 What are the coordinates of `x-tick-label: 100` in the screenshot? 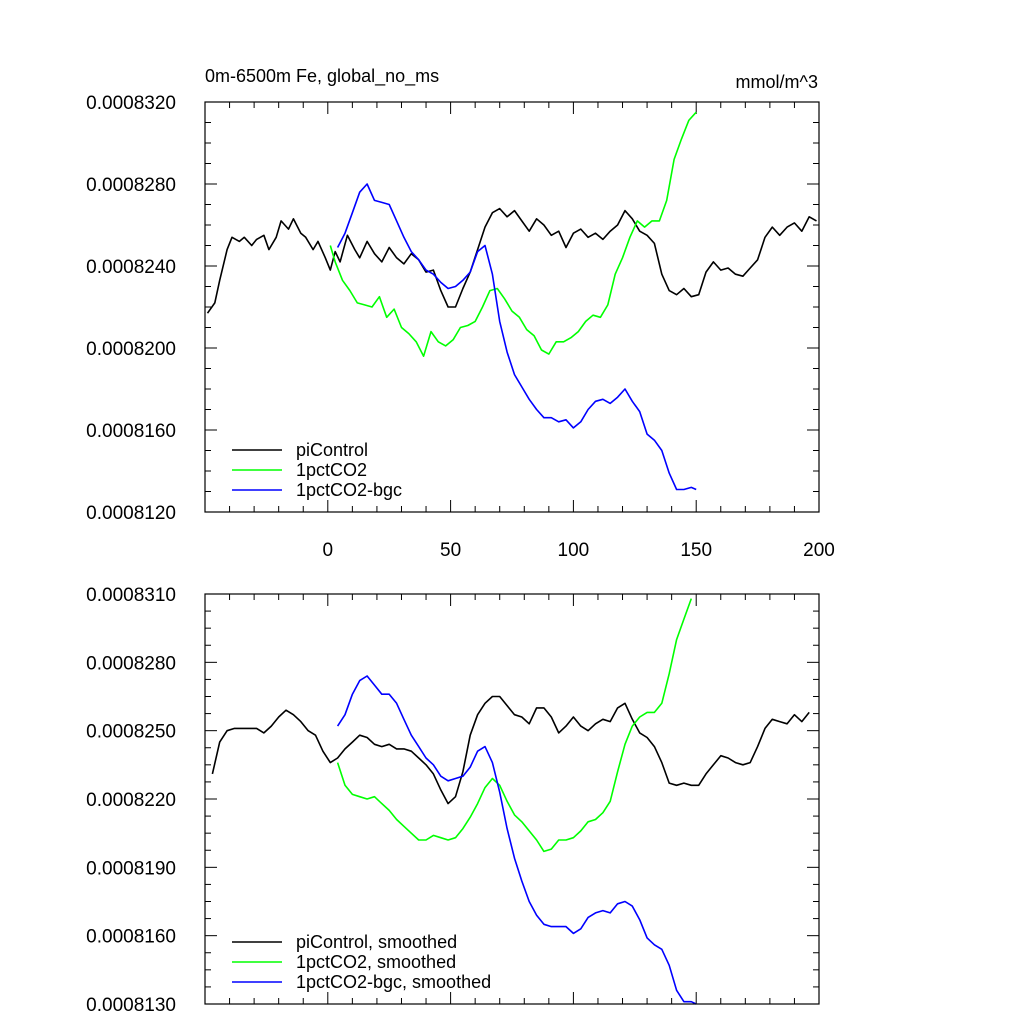 It's located at (574, 550).